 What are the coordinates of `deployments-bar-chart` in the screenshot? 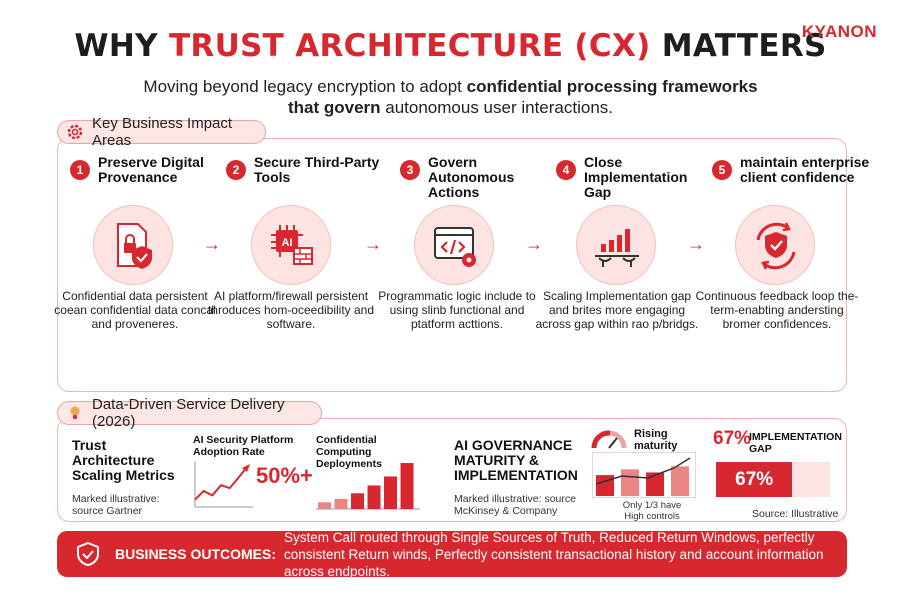 It's located at (368, 486).